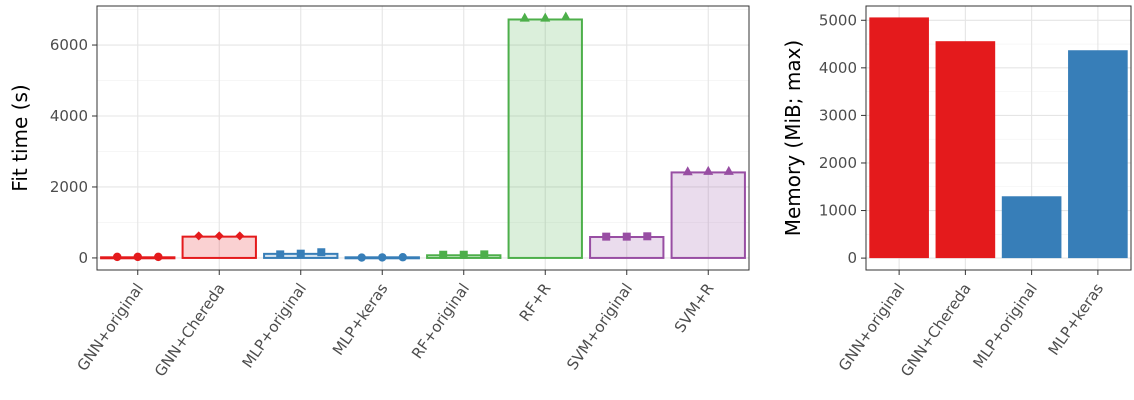  What do you see at coordinates (965, 150) in the screenshot?
I see `bar-gnn-chereda` at bounding box center [965, 150].